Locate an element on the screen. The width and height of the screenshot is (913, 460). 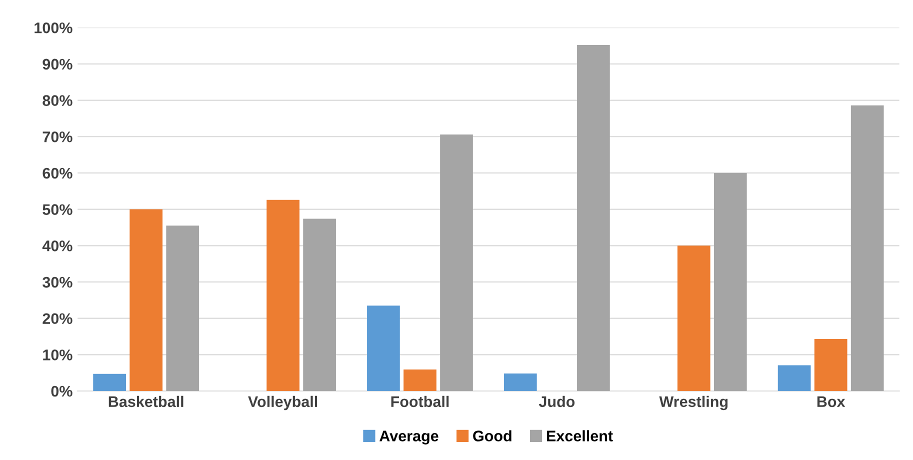
x-tick-label: Box is located at coordinates (831, 402).